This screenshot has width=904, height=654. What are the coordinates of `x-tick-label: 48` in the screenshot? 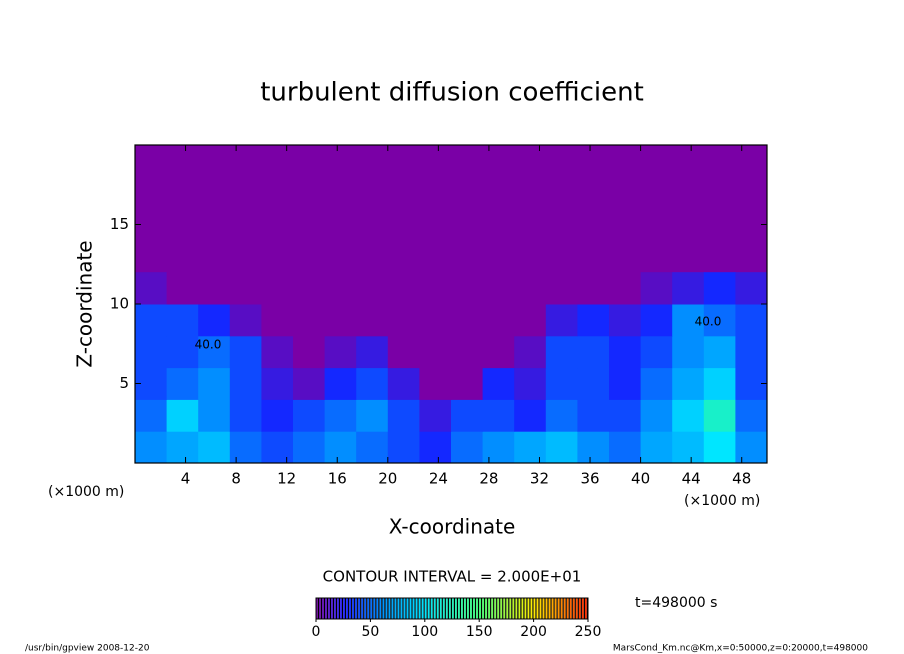 It's located at (741, 479).